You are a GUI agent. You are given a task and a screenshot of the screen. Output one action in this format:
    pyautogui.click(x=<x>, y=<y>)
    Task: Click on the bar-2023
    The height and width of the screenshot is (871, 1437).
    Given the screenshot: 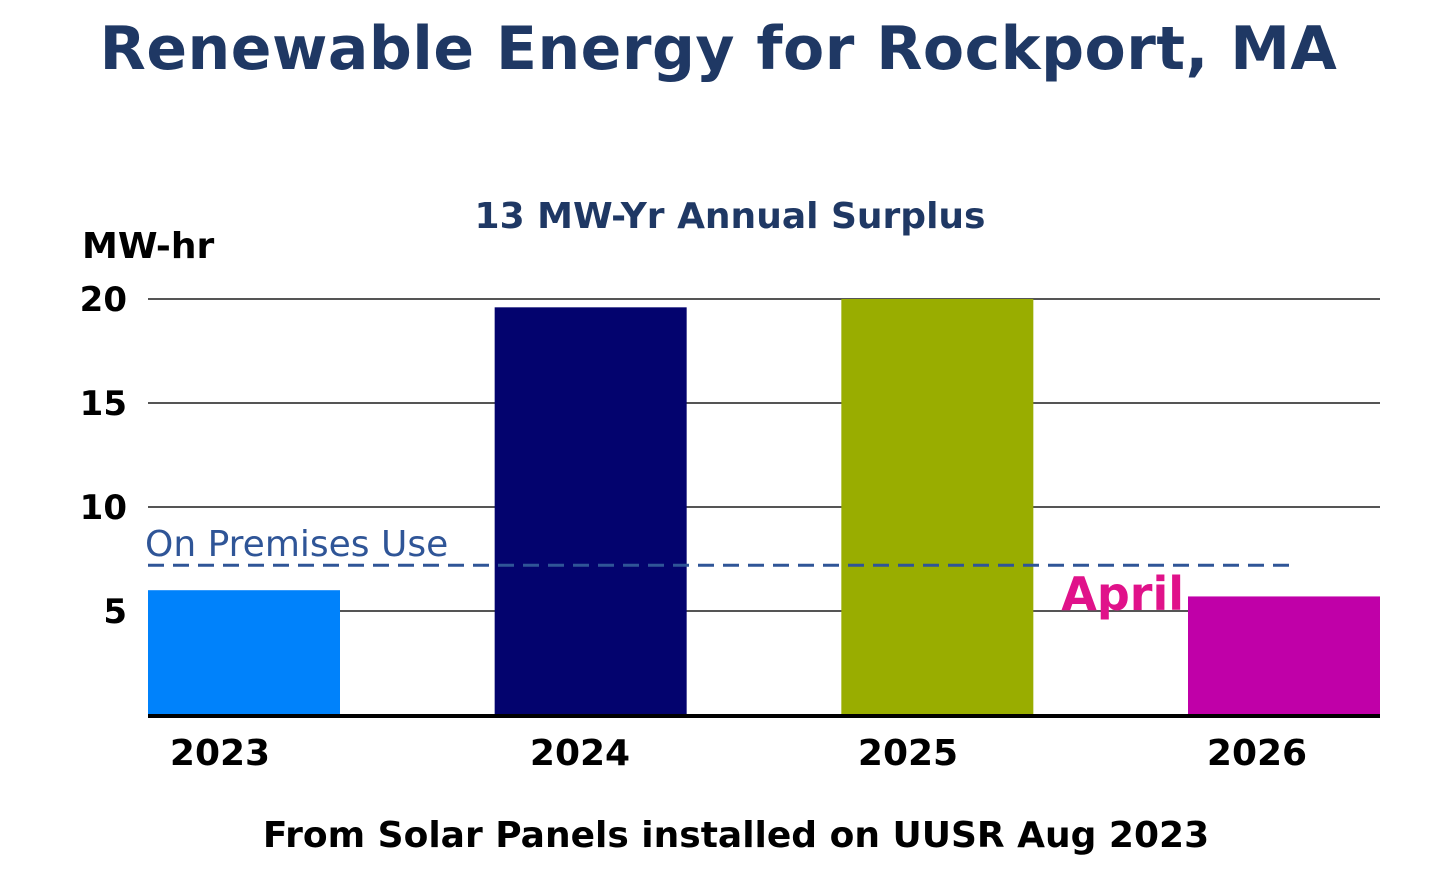 What is the action you would take?
    pyautogui.click(x=244, y=652)
    